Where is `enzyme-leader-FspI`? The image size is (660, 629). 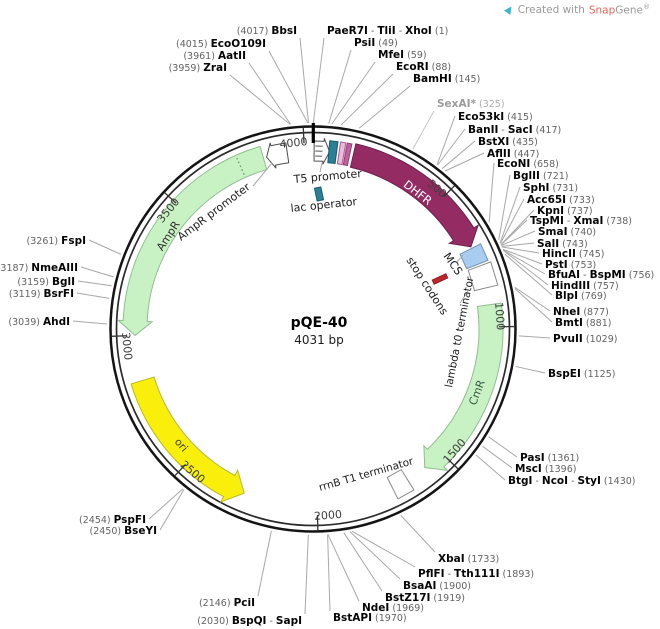 enzyme-leader-FspI is located at coordinates (105, 247).